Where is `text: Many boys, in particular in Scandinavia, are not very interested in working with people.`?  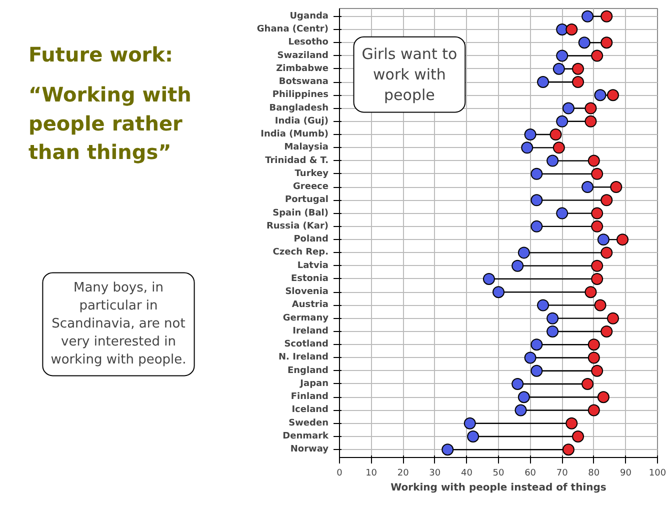 text: Many boys, in particular in Scandinavia, are not very interested in working with people. is located at coordinates (118, 324).